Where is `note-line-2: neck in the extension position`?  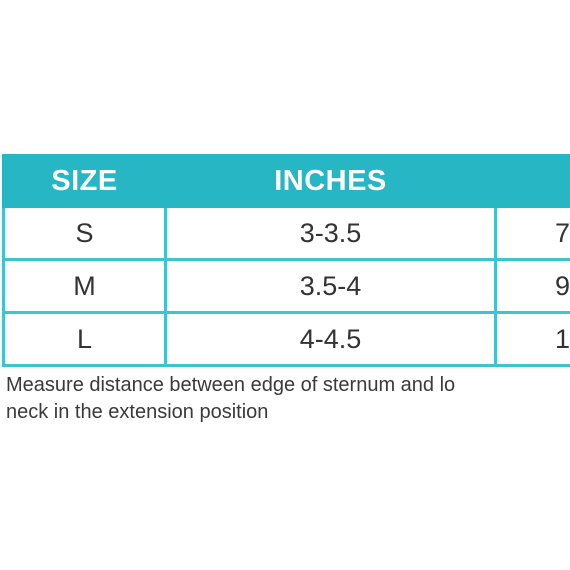
note-line-2: neck in the extension position is located at coordinates (137, 412).